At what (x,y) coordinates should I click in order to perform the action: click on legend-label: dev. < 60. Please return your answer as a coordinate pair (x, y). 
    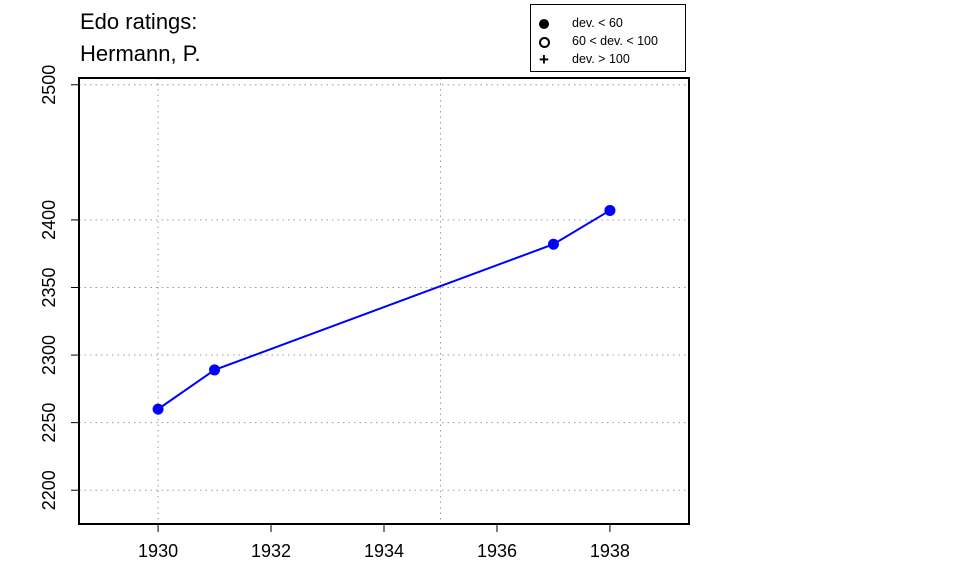
    Looking at the image, I should click on (597, 23).